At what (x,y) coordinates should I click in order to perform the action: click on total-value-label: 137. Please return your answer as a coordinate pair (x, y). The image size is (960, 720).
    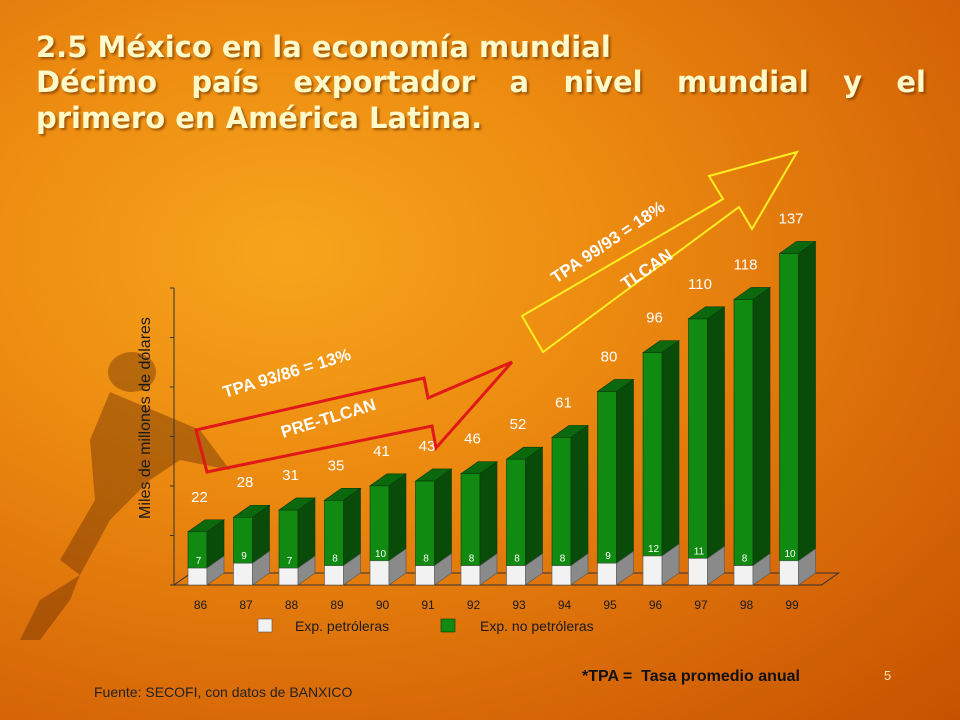
    Looking at the image, I should click on (790, 218).